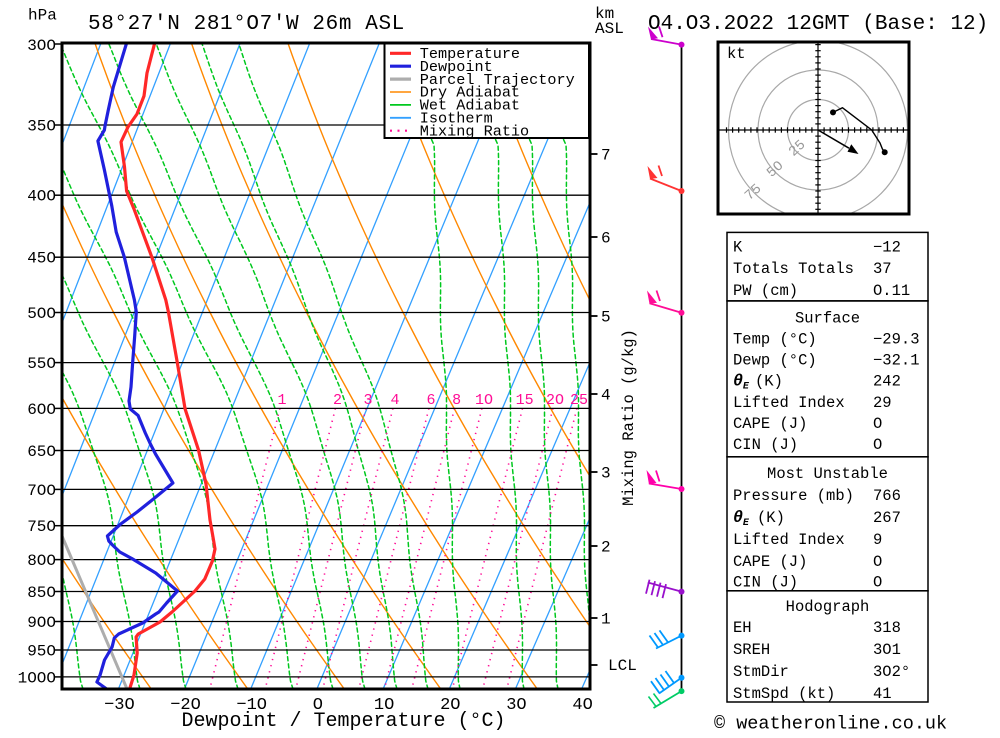  Describe the element at coordinates (41, 127) in the screenshot. I see `svg-text: 35O` at that location.